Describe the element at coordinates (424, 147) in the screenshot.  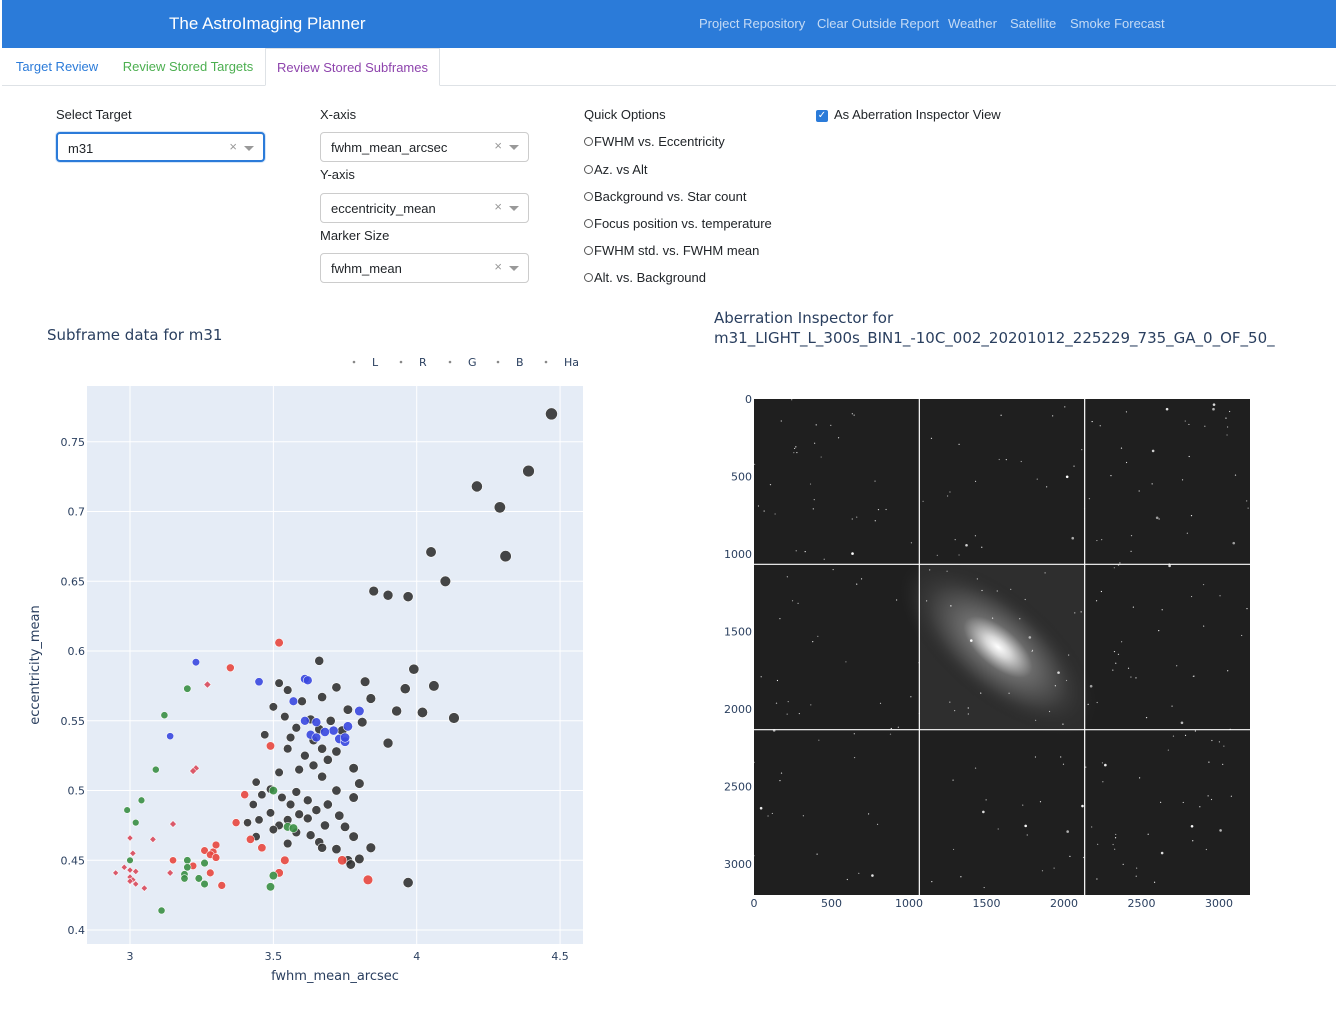
I see `x-axis-select: fwhm_mean_arcsec ×` at that location.